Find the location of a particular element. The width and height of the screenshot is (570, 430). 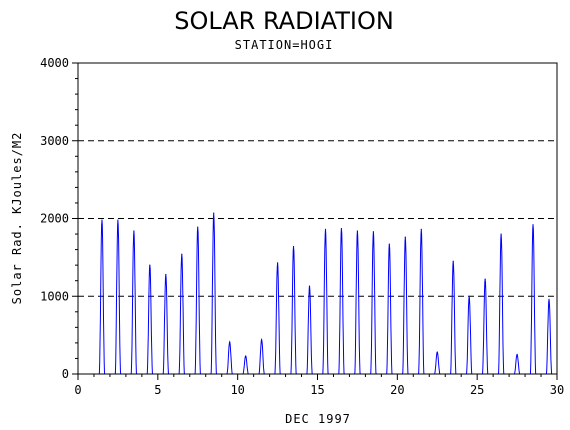

x-axis: 0 5 10 15 20 25 30 is located at coordinates (319, 385).